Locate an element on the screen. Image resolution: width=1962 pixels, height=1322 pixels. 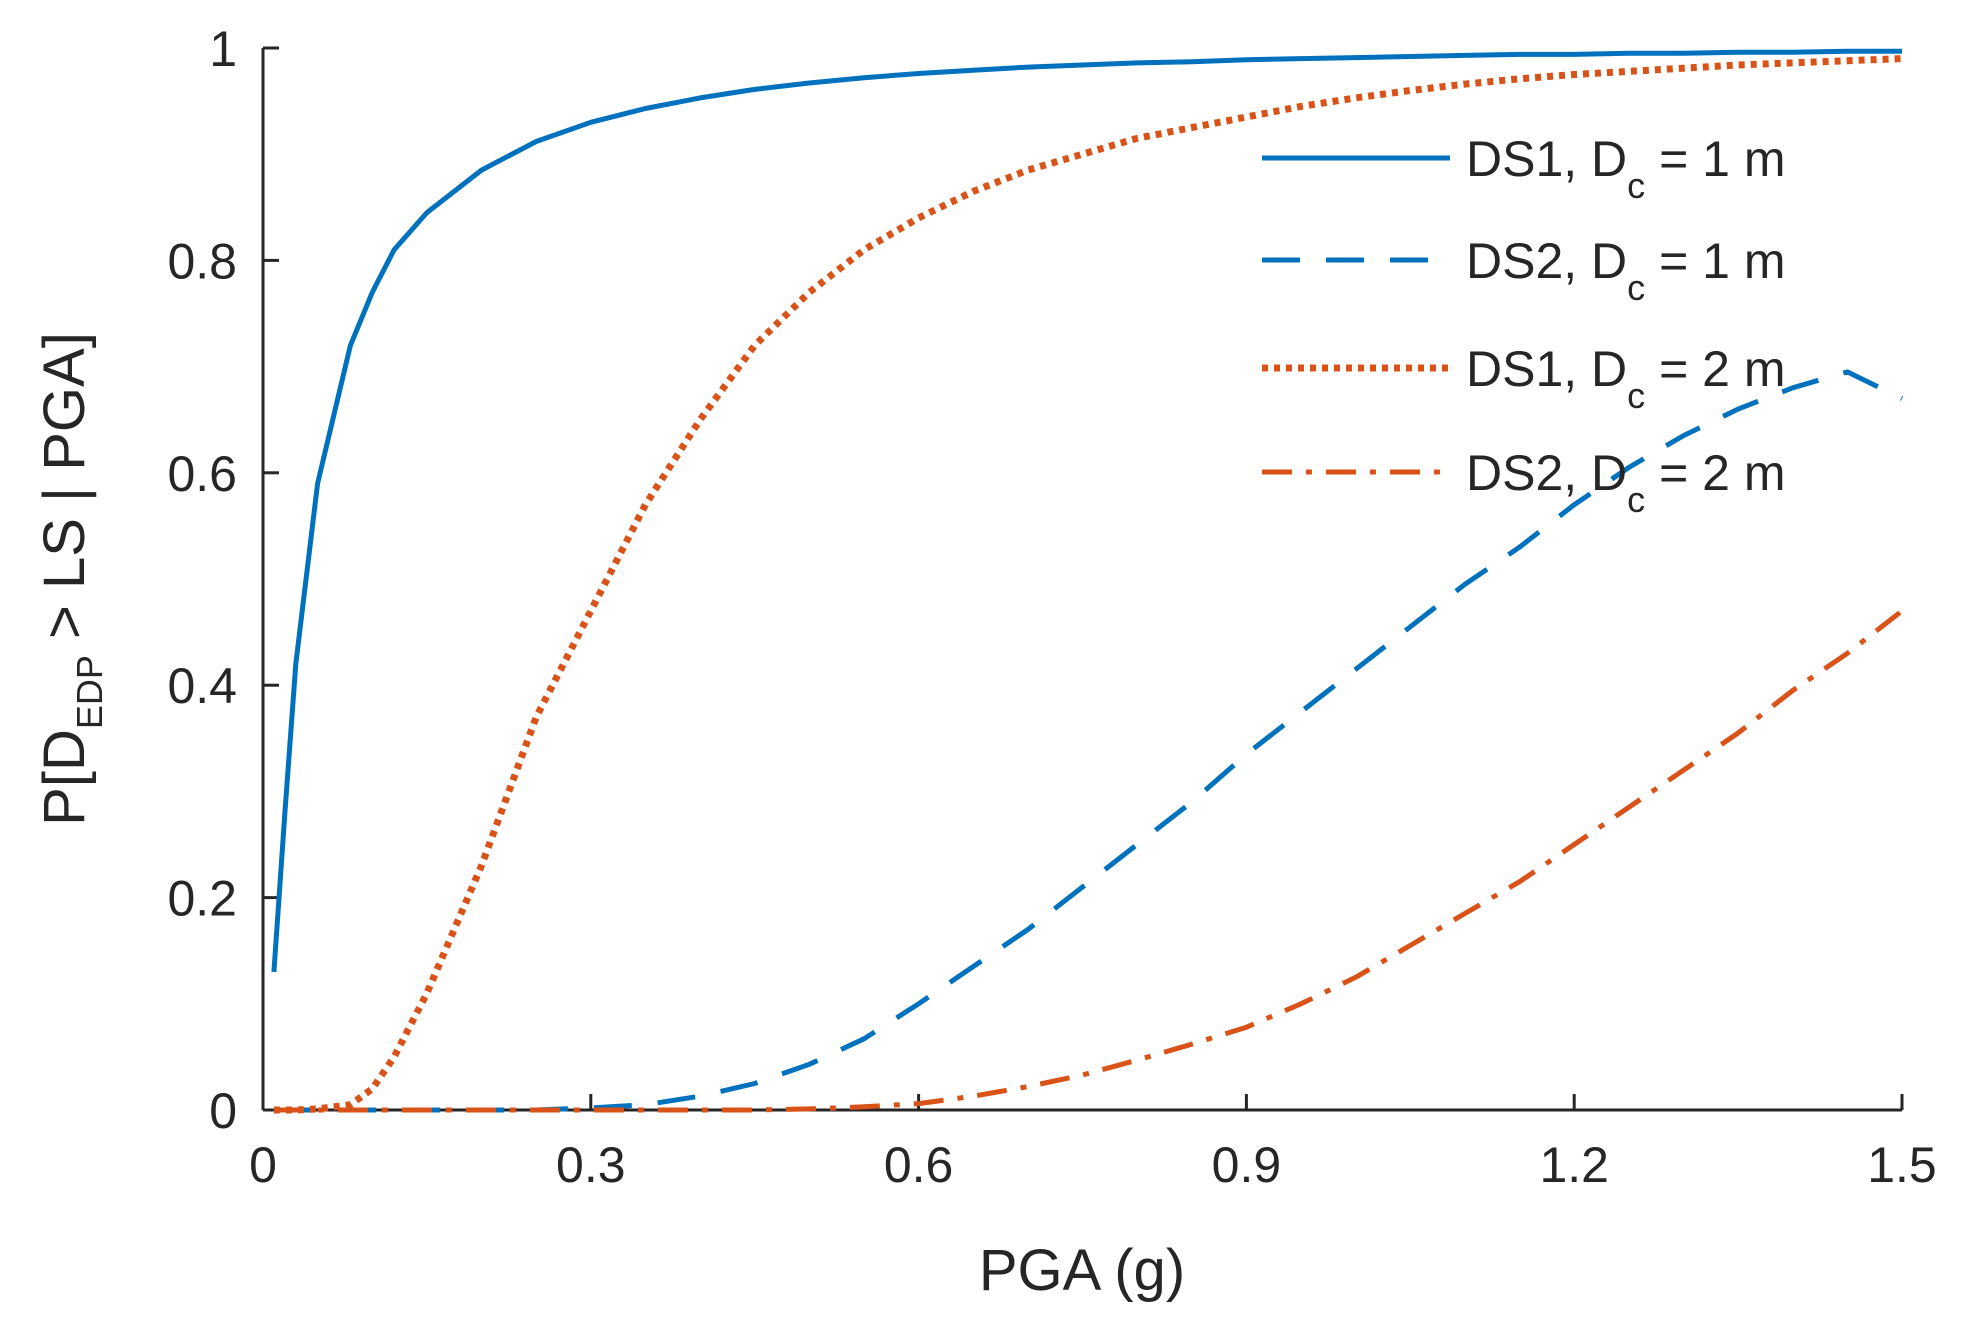
x-axis-label: PGA (g) is located at coordinates (1082, 1270).